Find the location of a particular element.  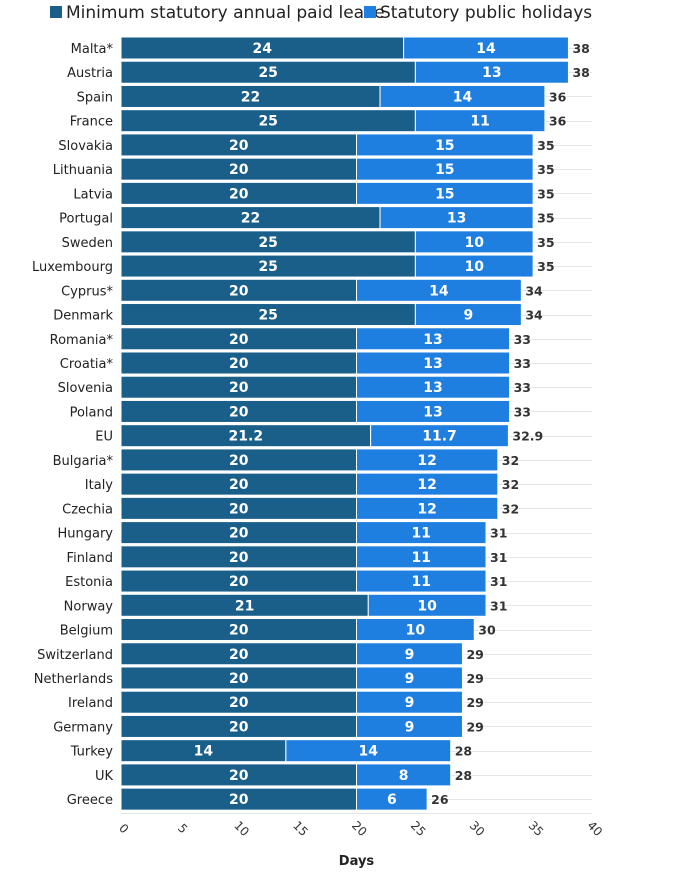

category-label: Austria is located at coordinates (90, 73).